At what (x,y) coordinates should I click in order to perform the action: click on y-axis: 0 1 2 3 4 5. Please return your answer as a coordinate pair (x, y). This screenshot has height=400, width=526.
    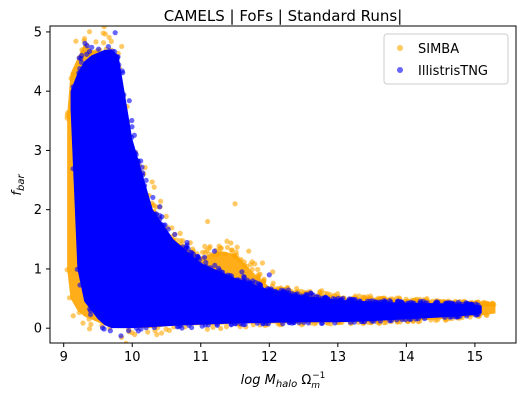
    Looking at the image, I should click on (42, 181).